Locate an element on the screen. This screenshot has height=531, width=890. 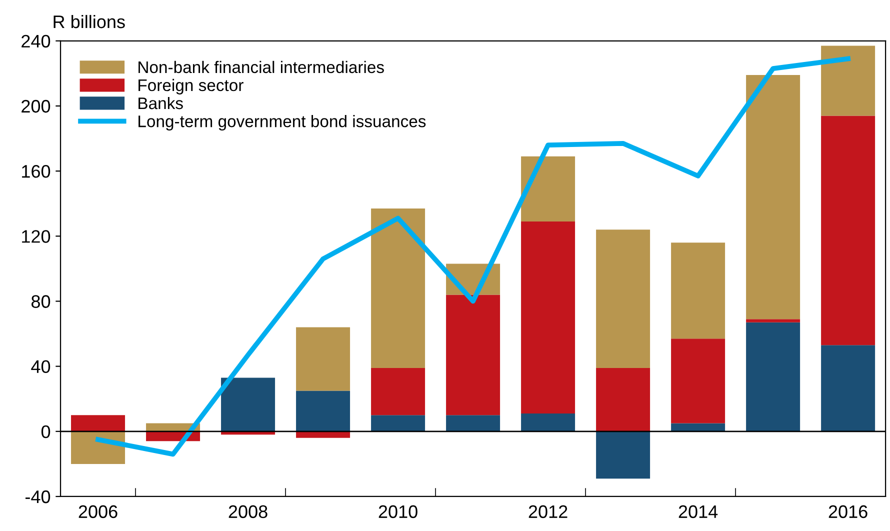
x-tick-label: 2008 is located at coordinates (248, 511).